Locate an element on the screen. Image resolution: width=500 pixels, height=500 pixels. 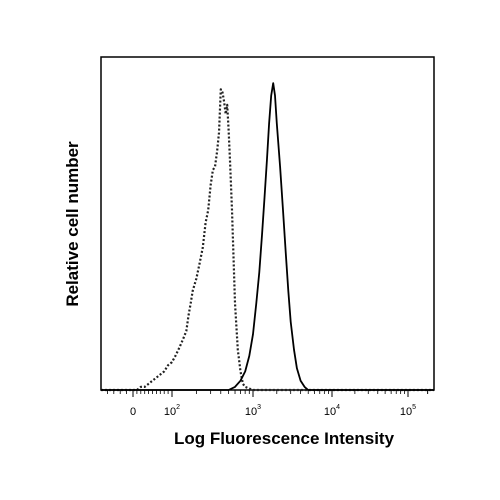
x-tick-label: 0 is located at coordinates (133, 412).